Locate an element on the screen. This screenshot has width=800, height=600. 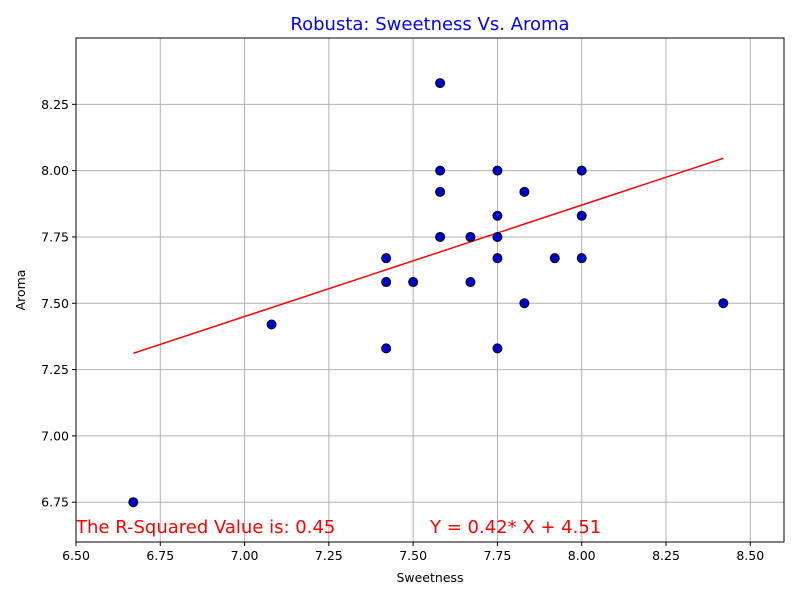
x-axis-label: Sweetness is located at coordinates (429, 577).